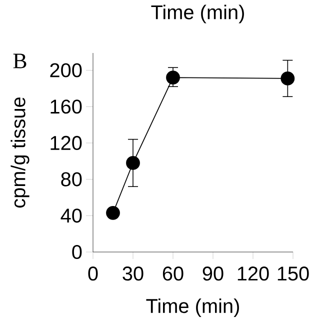 The height and width of the screenshot is (320, 320). Describe the element at coordinates (293, 273) in the screenshot. I see `x-tick-label: 150` at that location.